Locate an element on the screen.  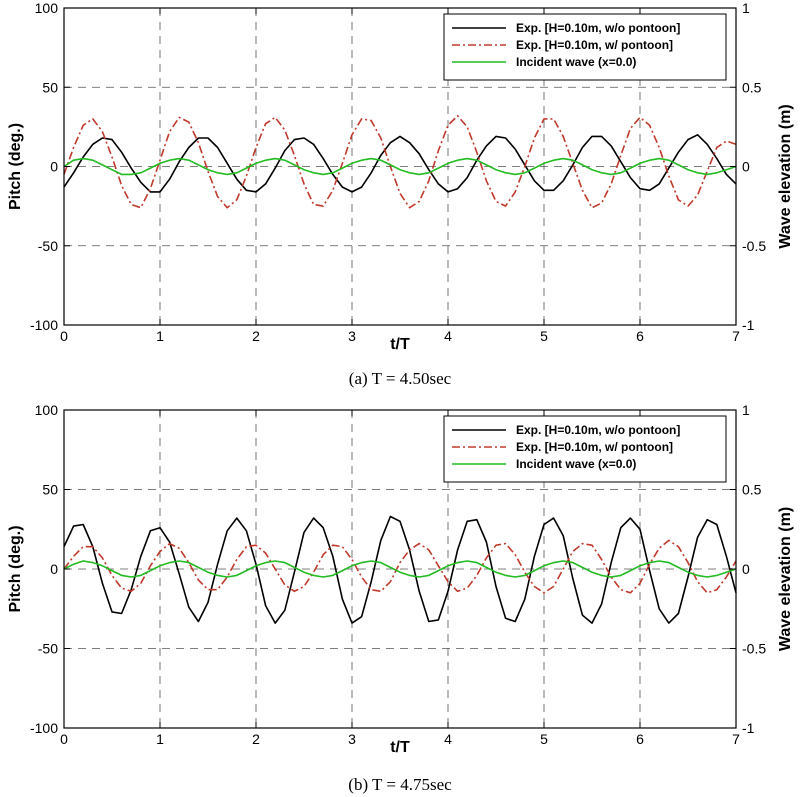
figure-caption: (a) T = 4.50sec is located at coordinates (400, 378).